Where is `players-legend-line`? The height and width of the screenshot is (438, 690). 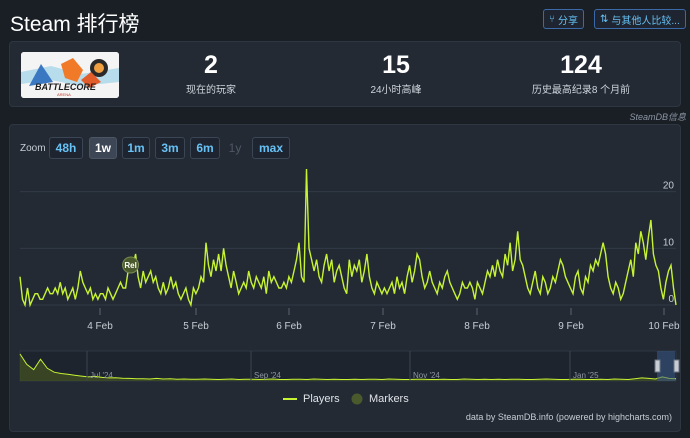 players-legend-line is located at coordinates (290, 399).